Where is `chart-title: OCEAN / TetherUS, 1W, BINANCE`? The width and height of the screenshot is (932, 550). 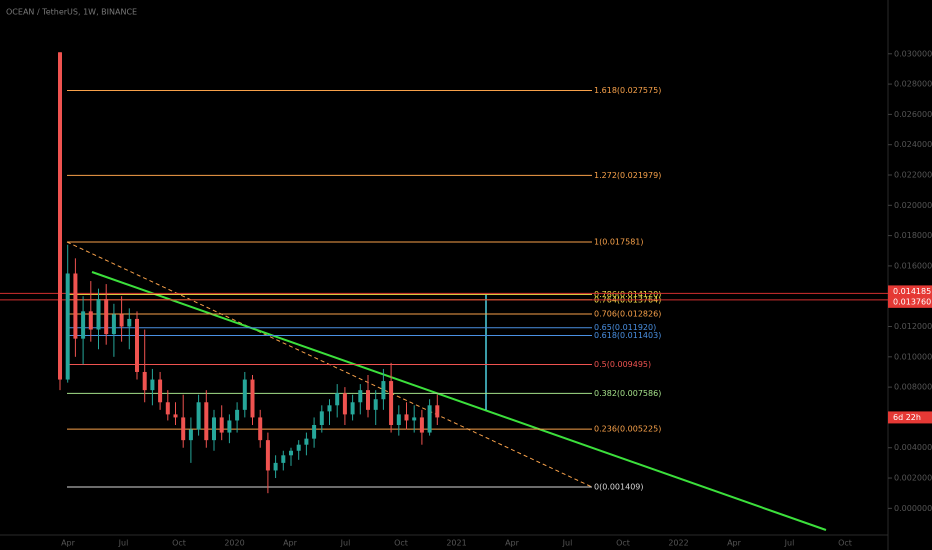 chart-title: OCEAN / TetherUS, 1W, BINANCE is located at coordinates (71, 12).